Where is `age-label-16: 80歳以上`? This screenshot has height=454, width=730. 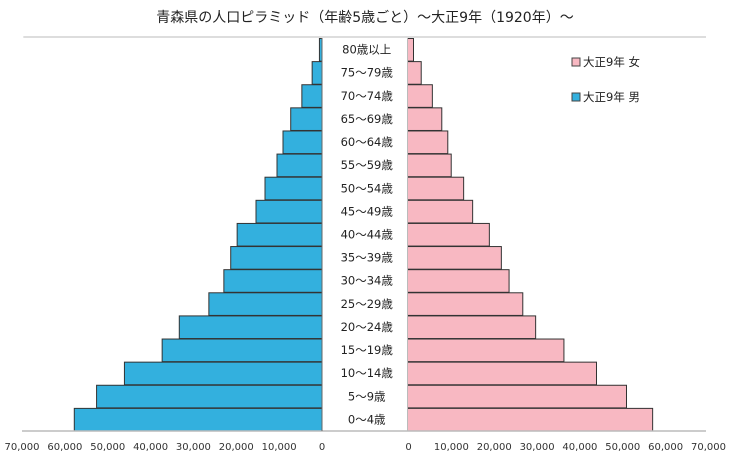
age-label-16: 80歳以上 is located at coordinates (366, 50).